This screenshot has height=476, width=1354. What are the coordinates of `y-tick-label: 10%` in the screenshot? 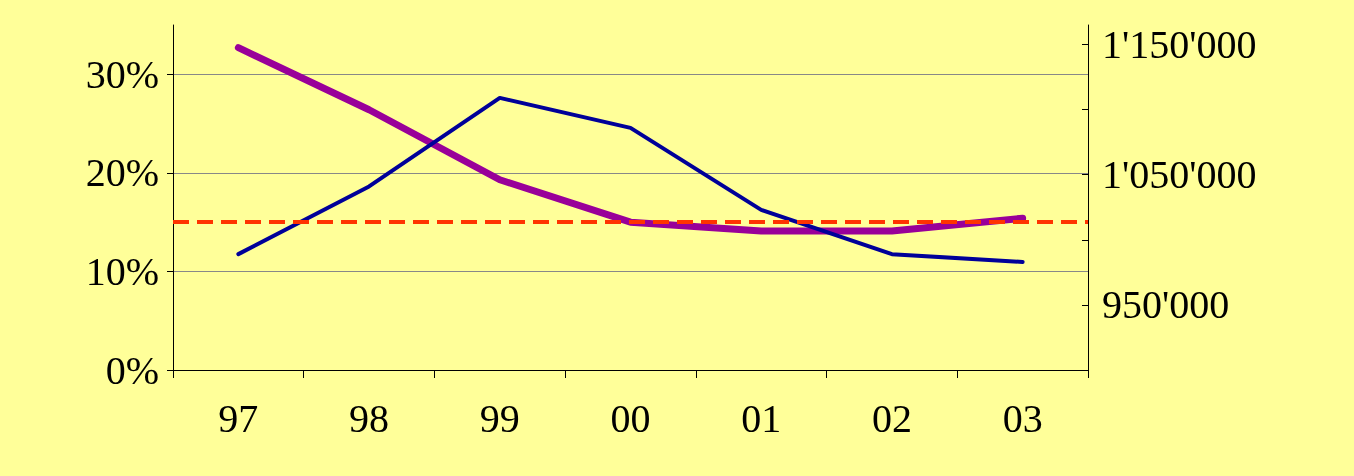 It's located at (122, 271).